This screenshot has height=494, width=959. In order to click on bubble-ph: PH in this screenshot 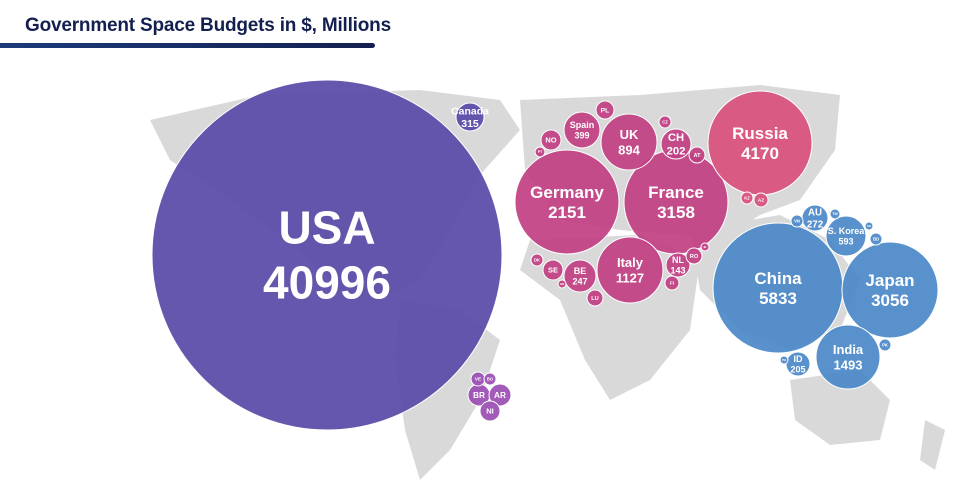, I will do `click(784, 360)`.